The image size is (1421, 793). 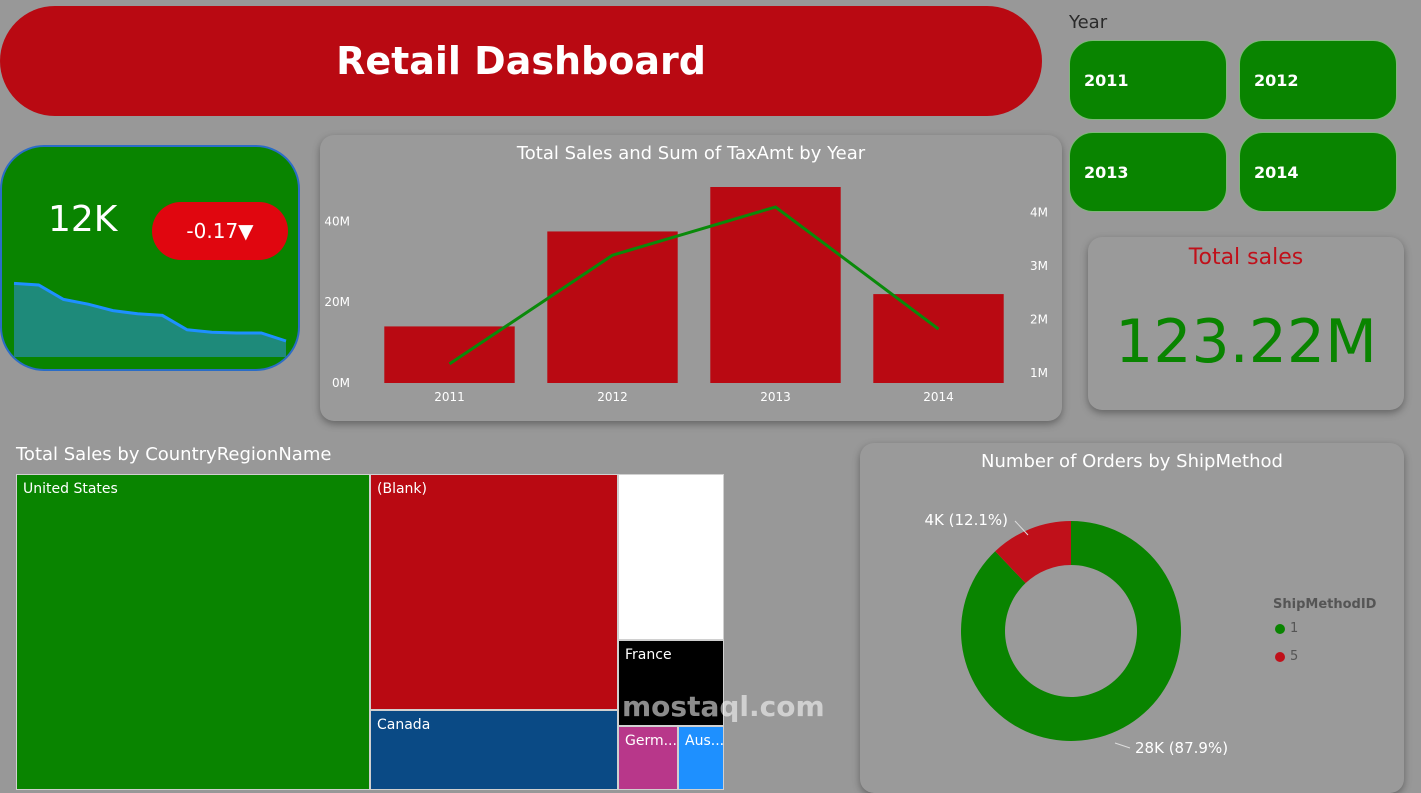 What do you see at coordinates (1039, 212) in the screenshot?
I see `y-right-tick: 4M` at bounding box center [1039, 212].